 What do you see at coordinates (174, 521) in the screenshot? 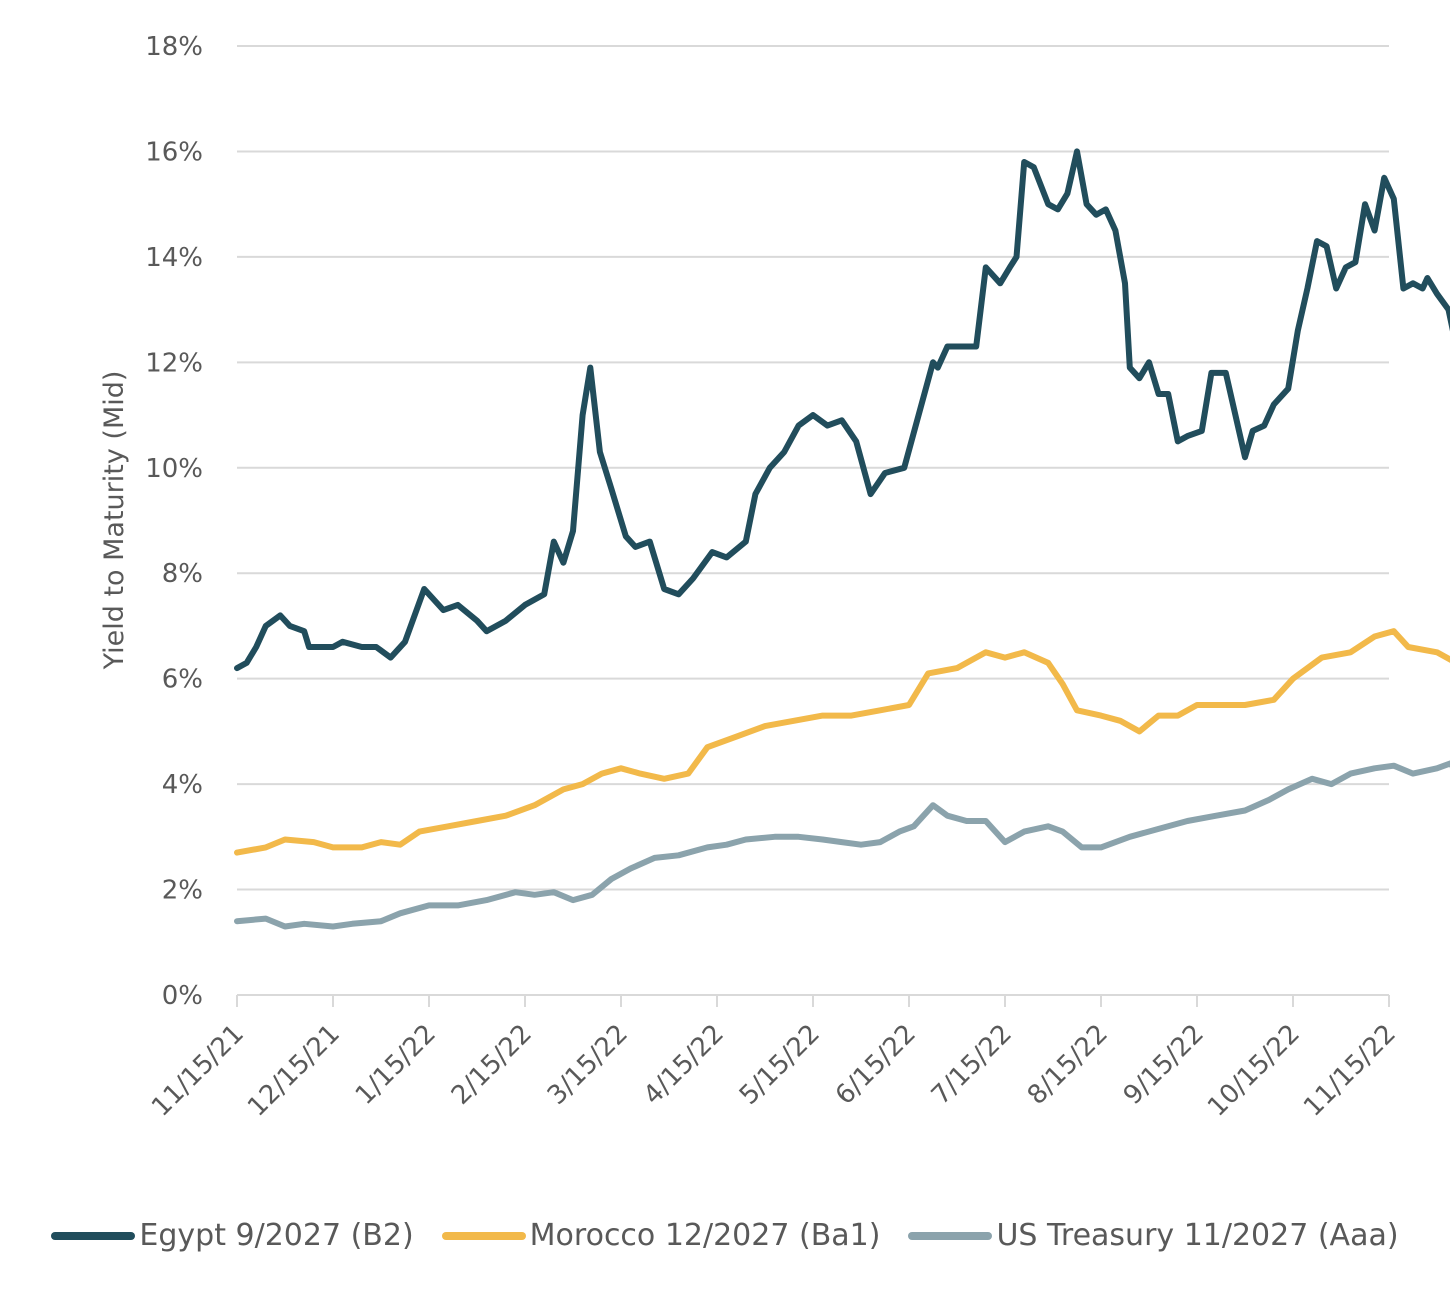
I see `y-axis-ticks: 0% 2% 4% 6% 8% 10% 12% 14% 16% 18%` at bounding box center [174, 521].